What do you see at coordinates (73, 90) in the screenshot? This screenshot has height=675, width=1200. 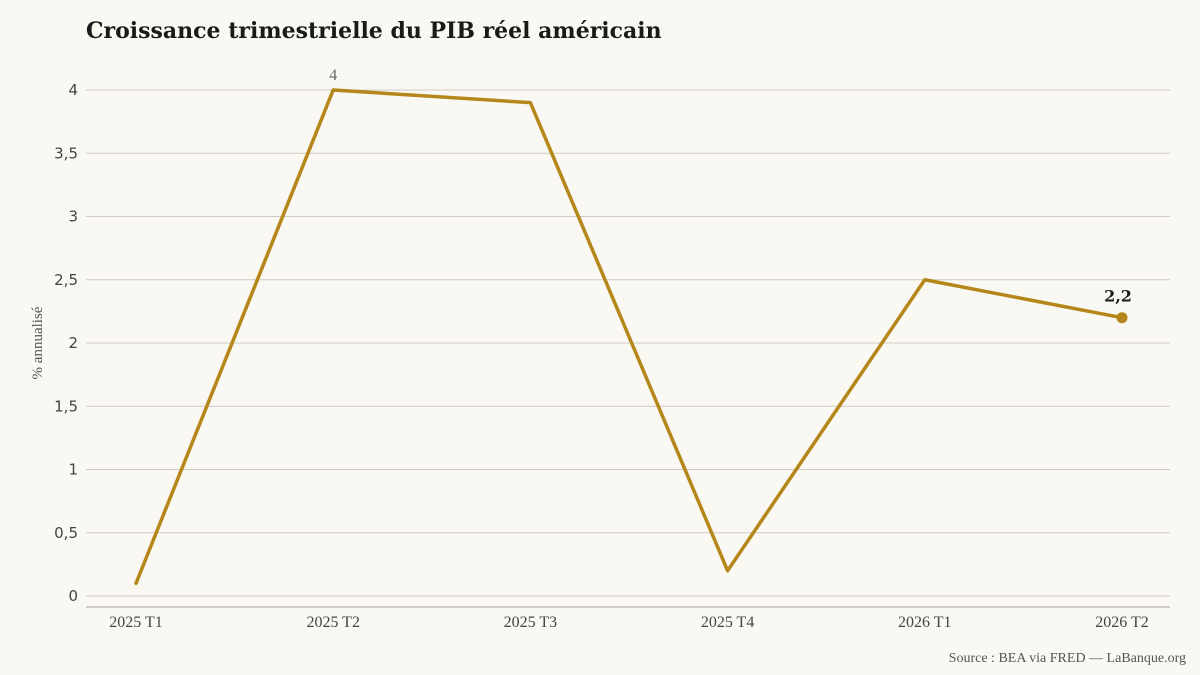 I see `y-tick-label: 4` at bounding box center [73, 90].